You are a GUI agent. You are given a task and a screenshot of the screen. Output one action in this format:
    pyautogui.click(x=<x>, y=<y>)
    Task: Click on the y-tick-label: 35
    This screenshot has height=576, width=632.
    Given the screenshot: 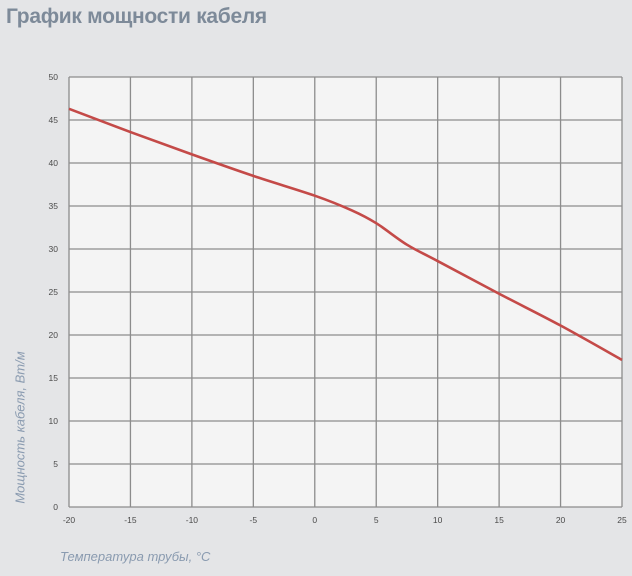 What is the action you would take?
    pyautogui.click(x=54, y=206)
    